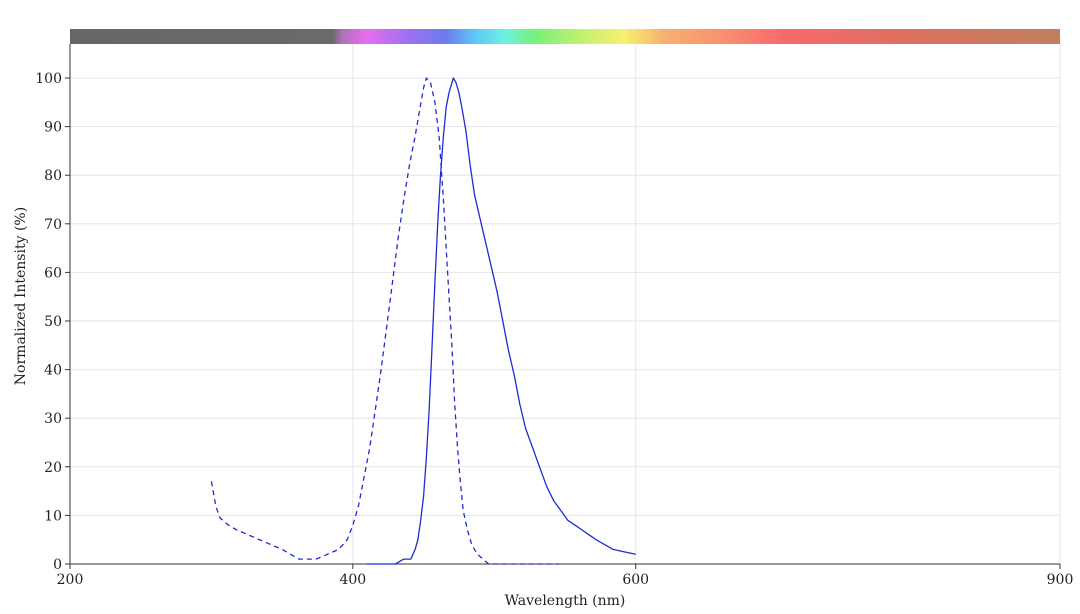 This screenshot has width=1080, height=614. What do you see at coordinates (53, 419) in the screenshot?
I see `y-tick-label: 30` at bounding box center [53, 419].